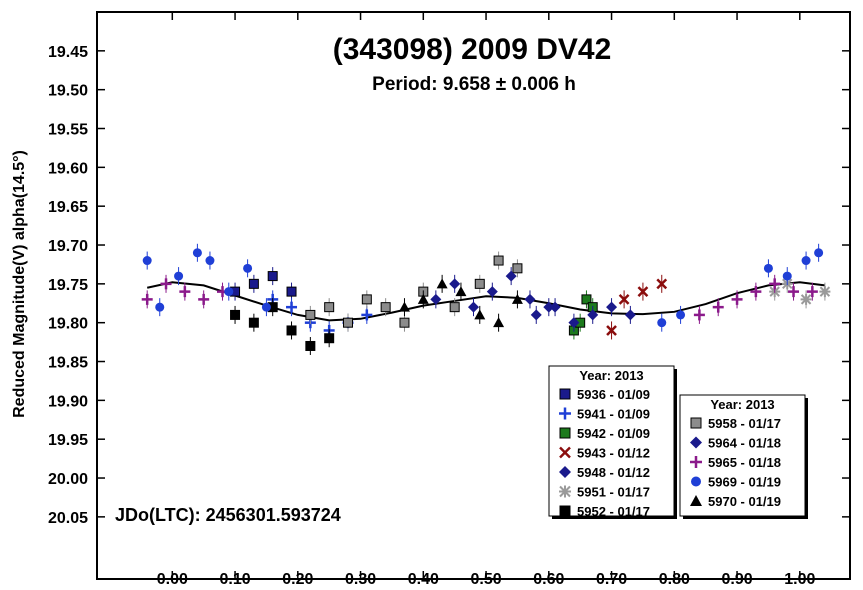  Describe the element at coordinates (68, 440) in the screenshot. I see `y-tick-label: 19.95` at that location.